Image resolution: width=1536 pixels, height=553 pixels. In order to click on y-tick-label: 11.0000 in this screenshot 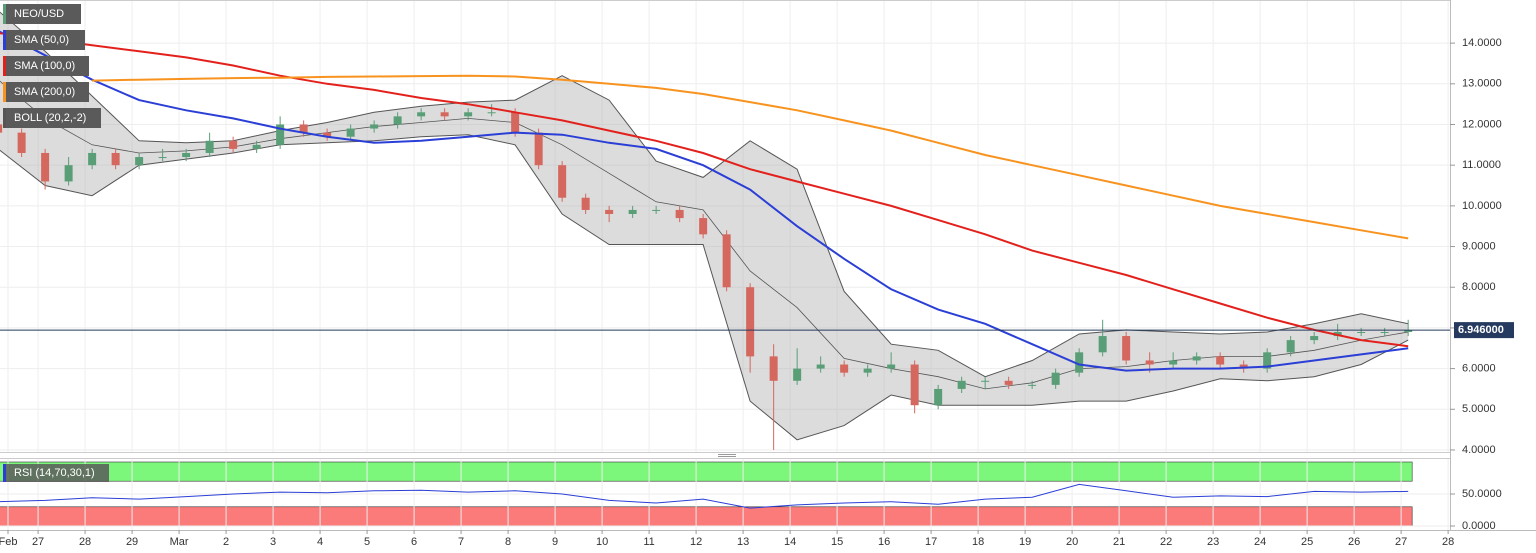, I will do `click(1481, 165)`.